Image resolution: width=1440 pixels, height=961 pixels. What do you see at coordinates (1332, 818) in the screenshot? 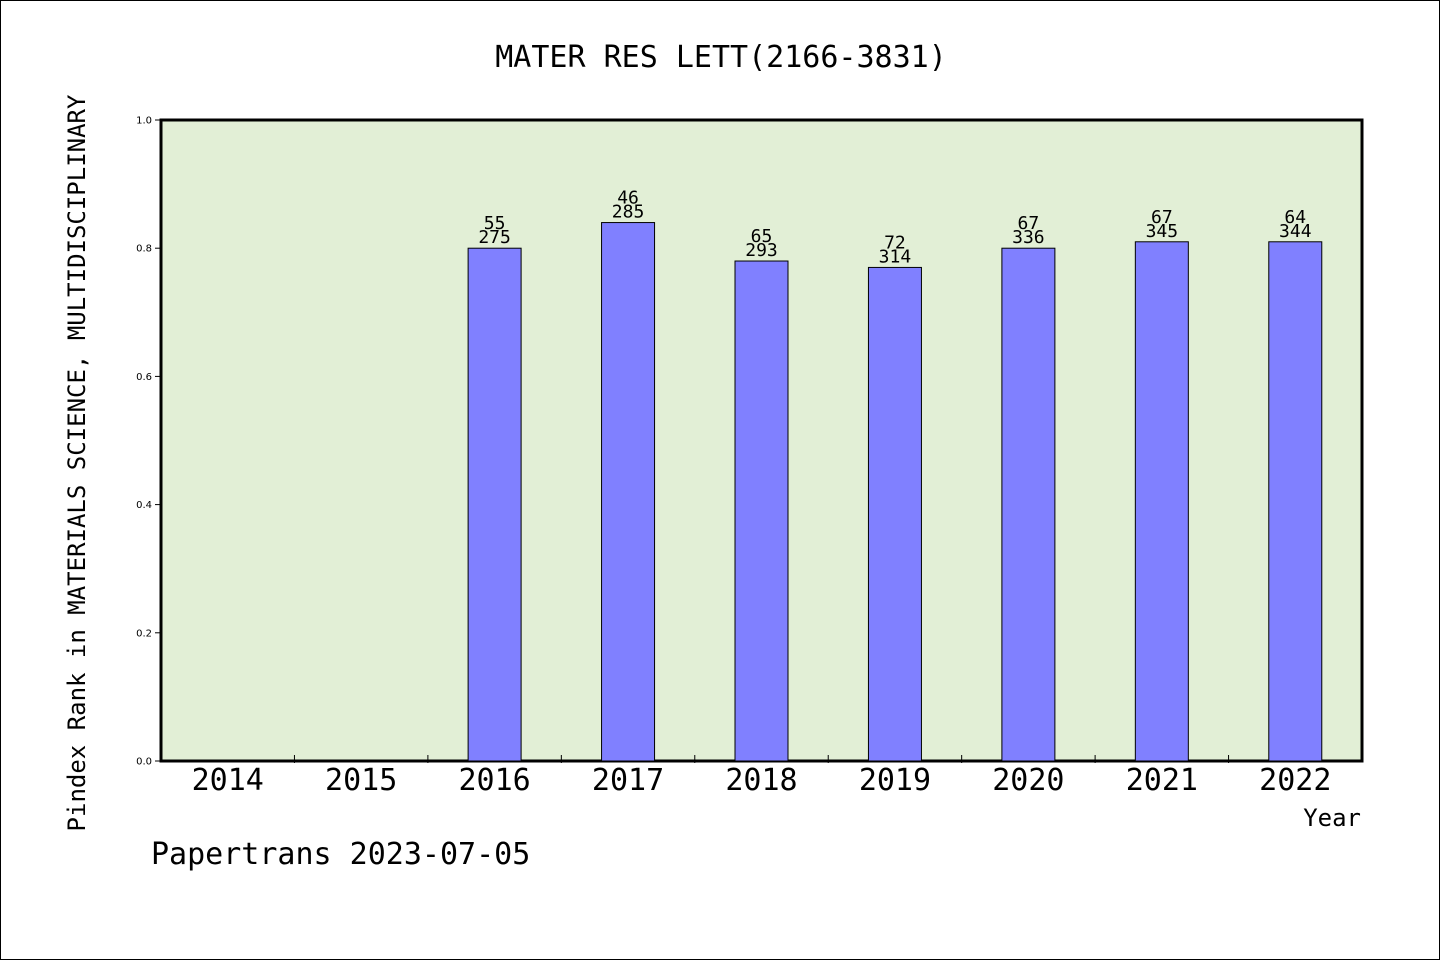
I see `x-axis-label: Year` at bounding box center [1332, 818].